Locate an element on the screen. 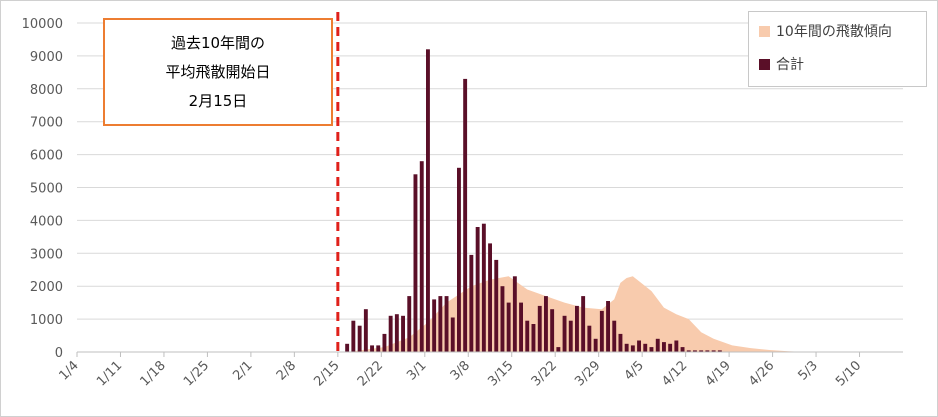 The width and height of the screenshot is (938, 417). legend-swatch-trend is located at coordinates (764, 31).